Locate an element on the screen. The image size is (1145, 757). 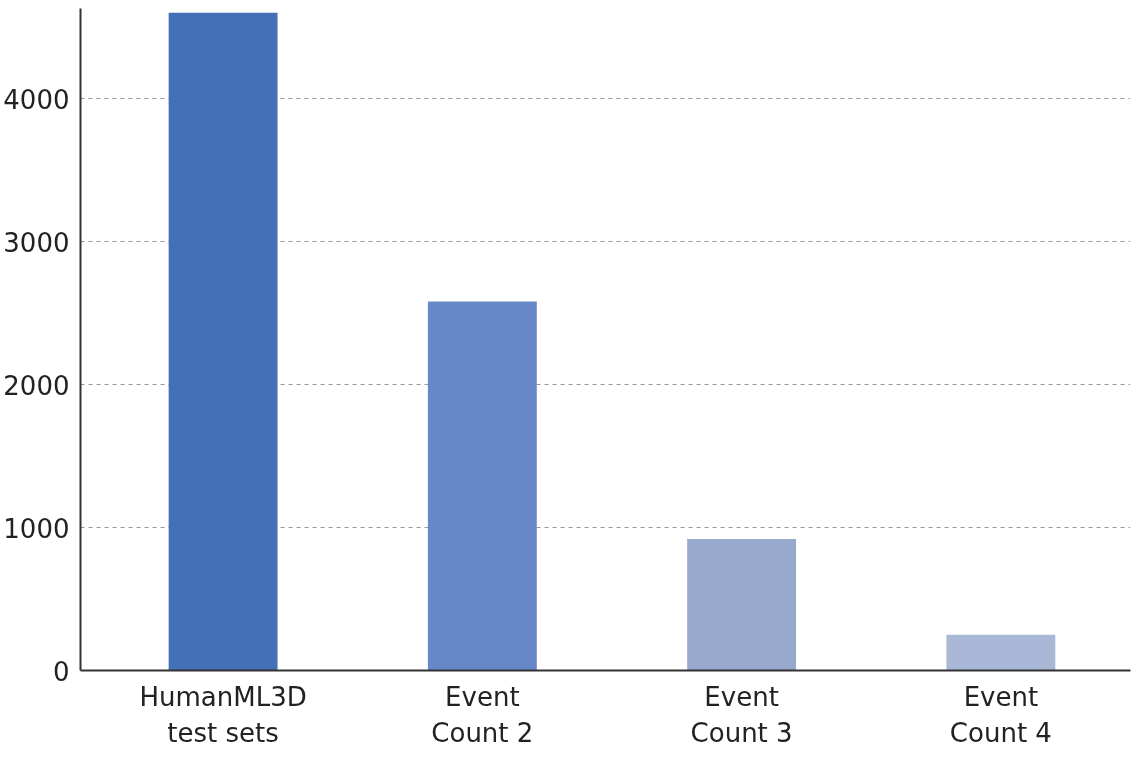
y-tick-label: 4000 is located at coordinates (36, 99).